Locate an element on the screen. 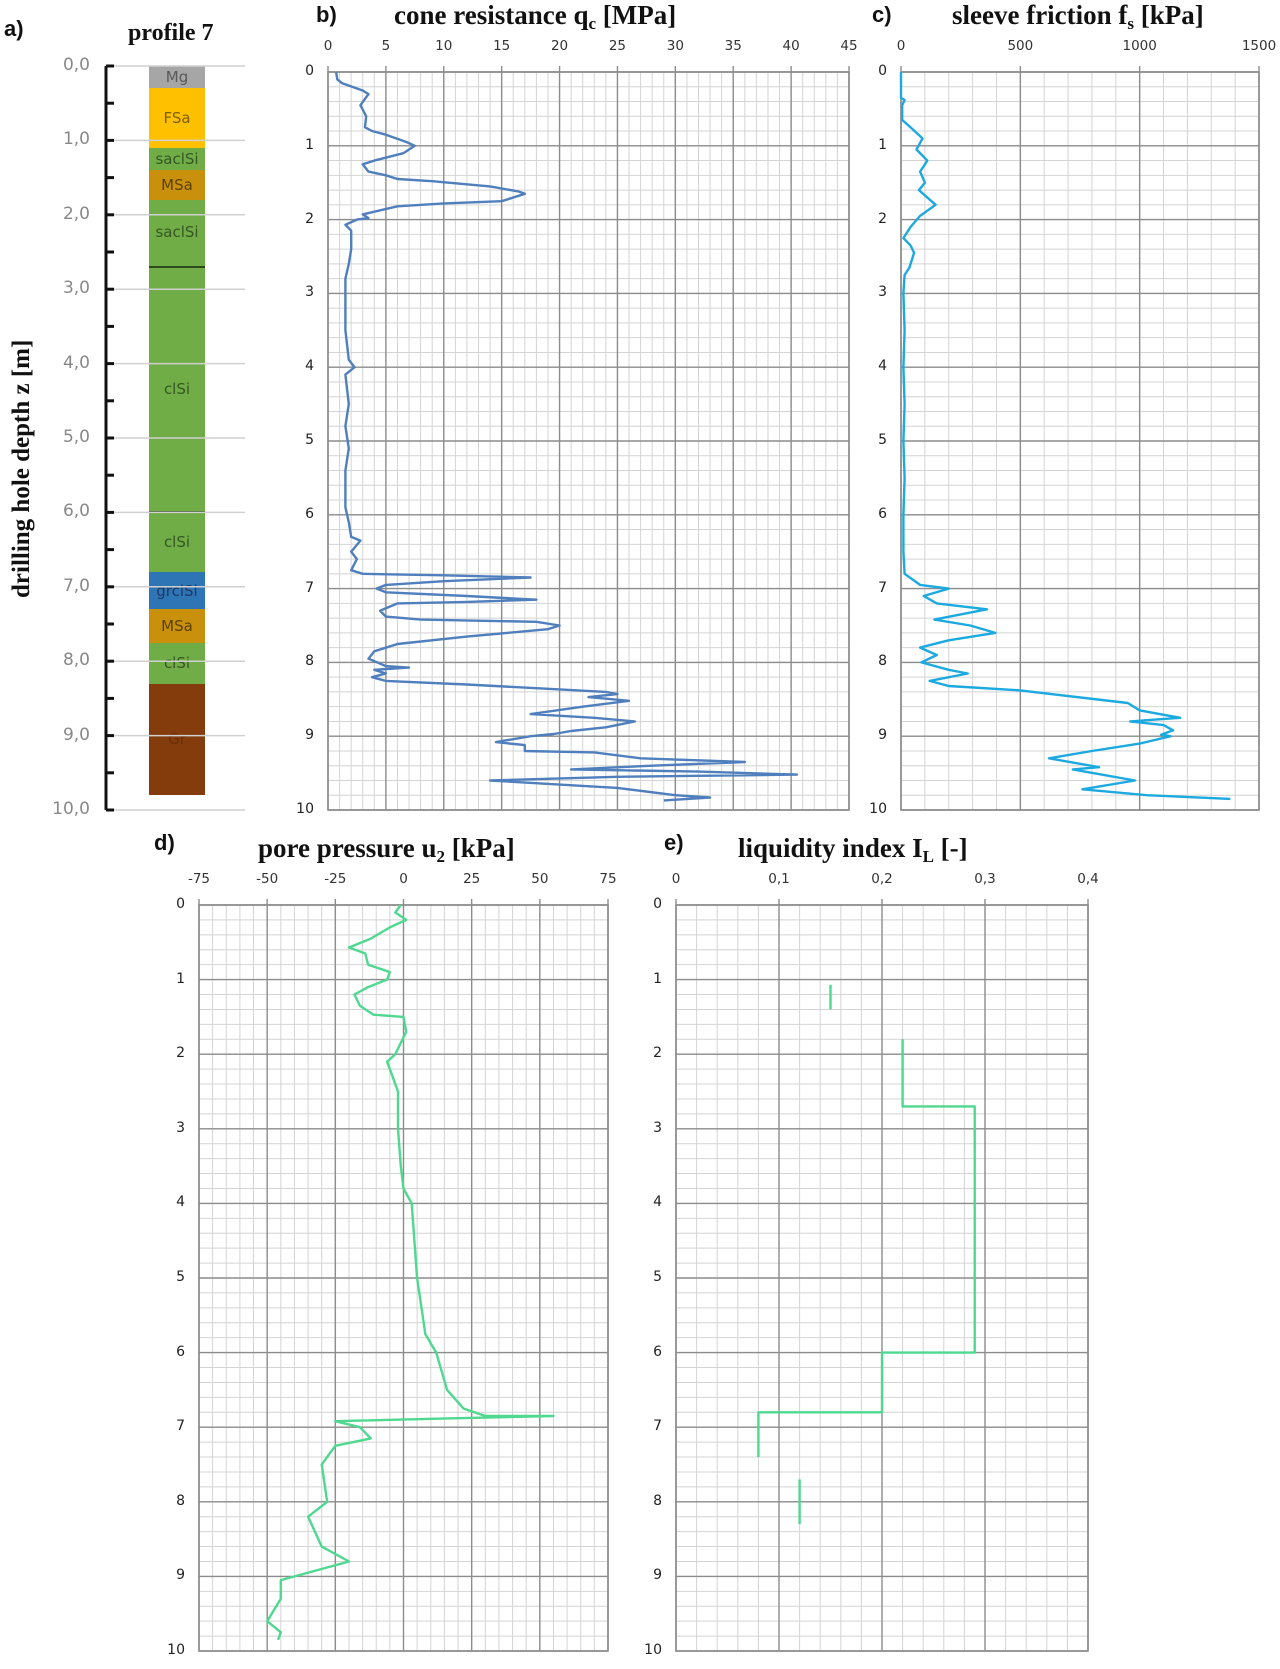 Image resolution: width=1280 pixels, height=1669 pixels. depth-tick-label: 3,0 is located at coordinates (76, 288).